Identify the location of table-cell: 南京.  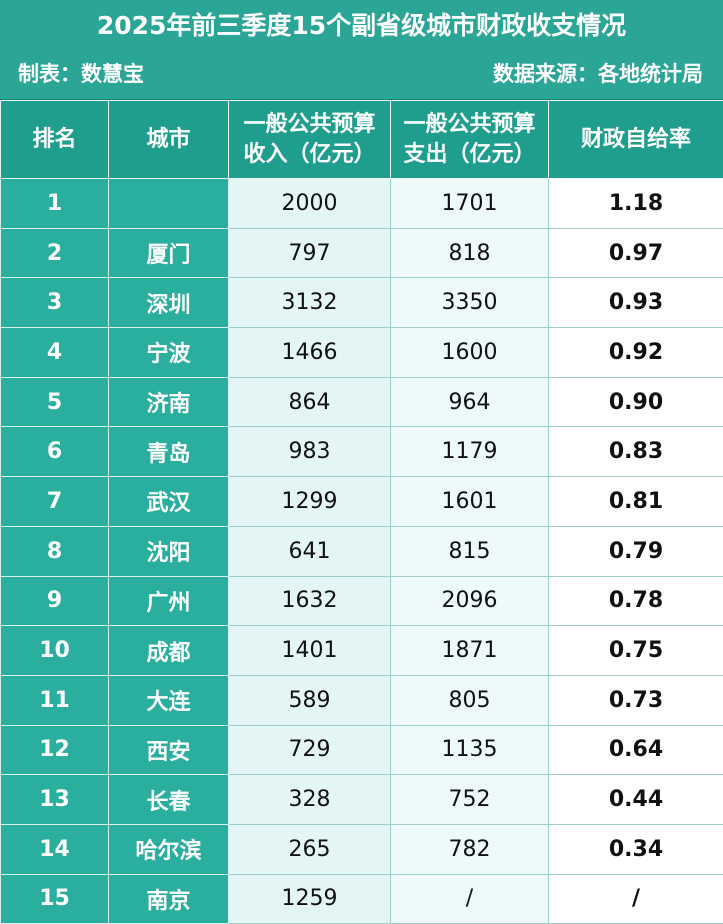
(168, 898).